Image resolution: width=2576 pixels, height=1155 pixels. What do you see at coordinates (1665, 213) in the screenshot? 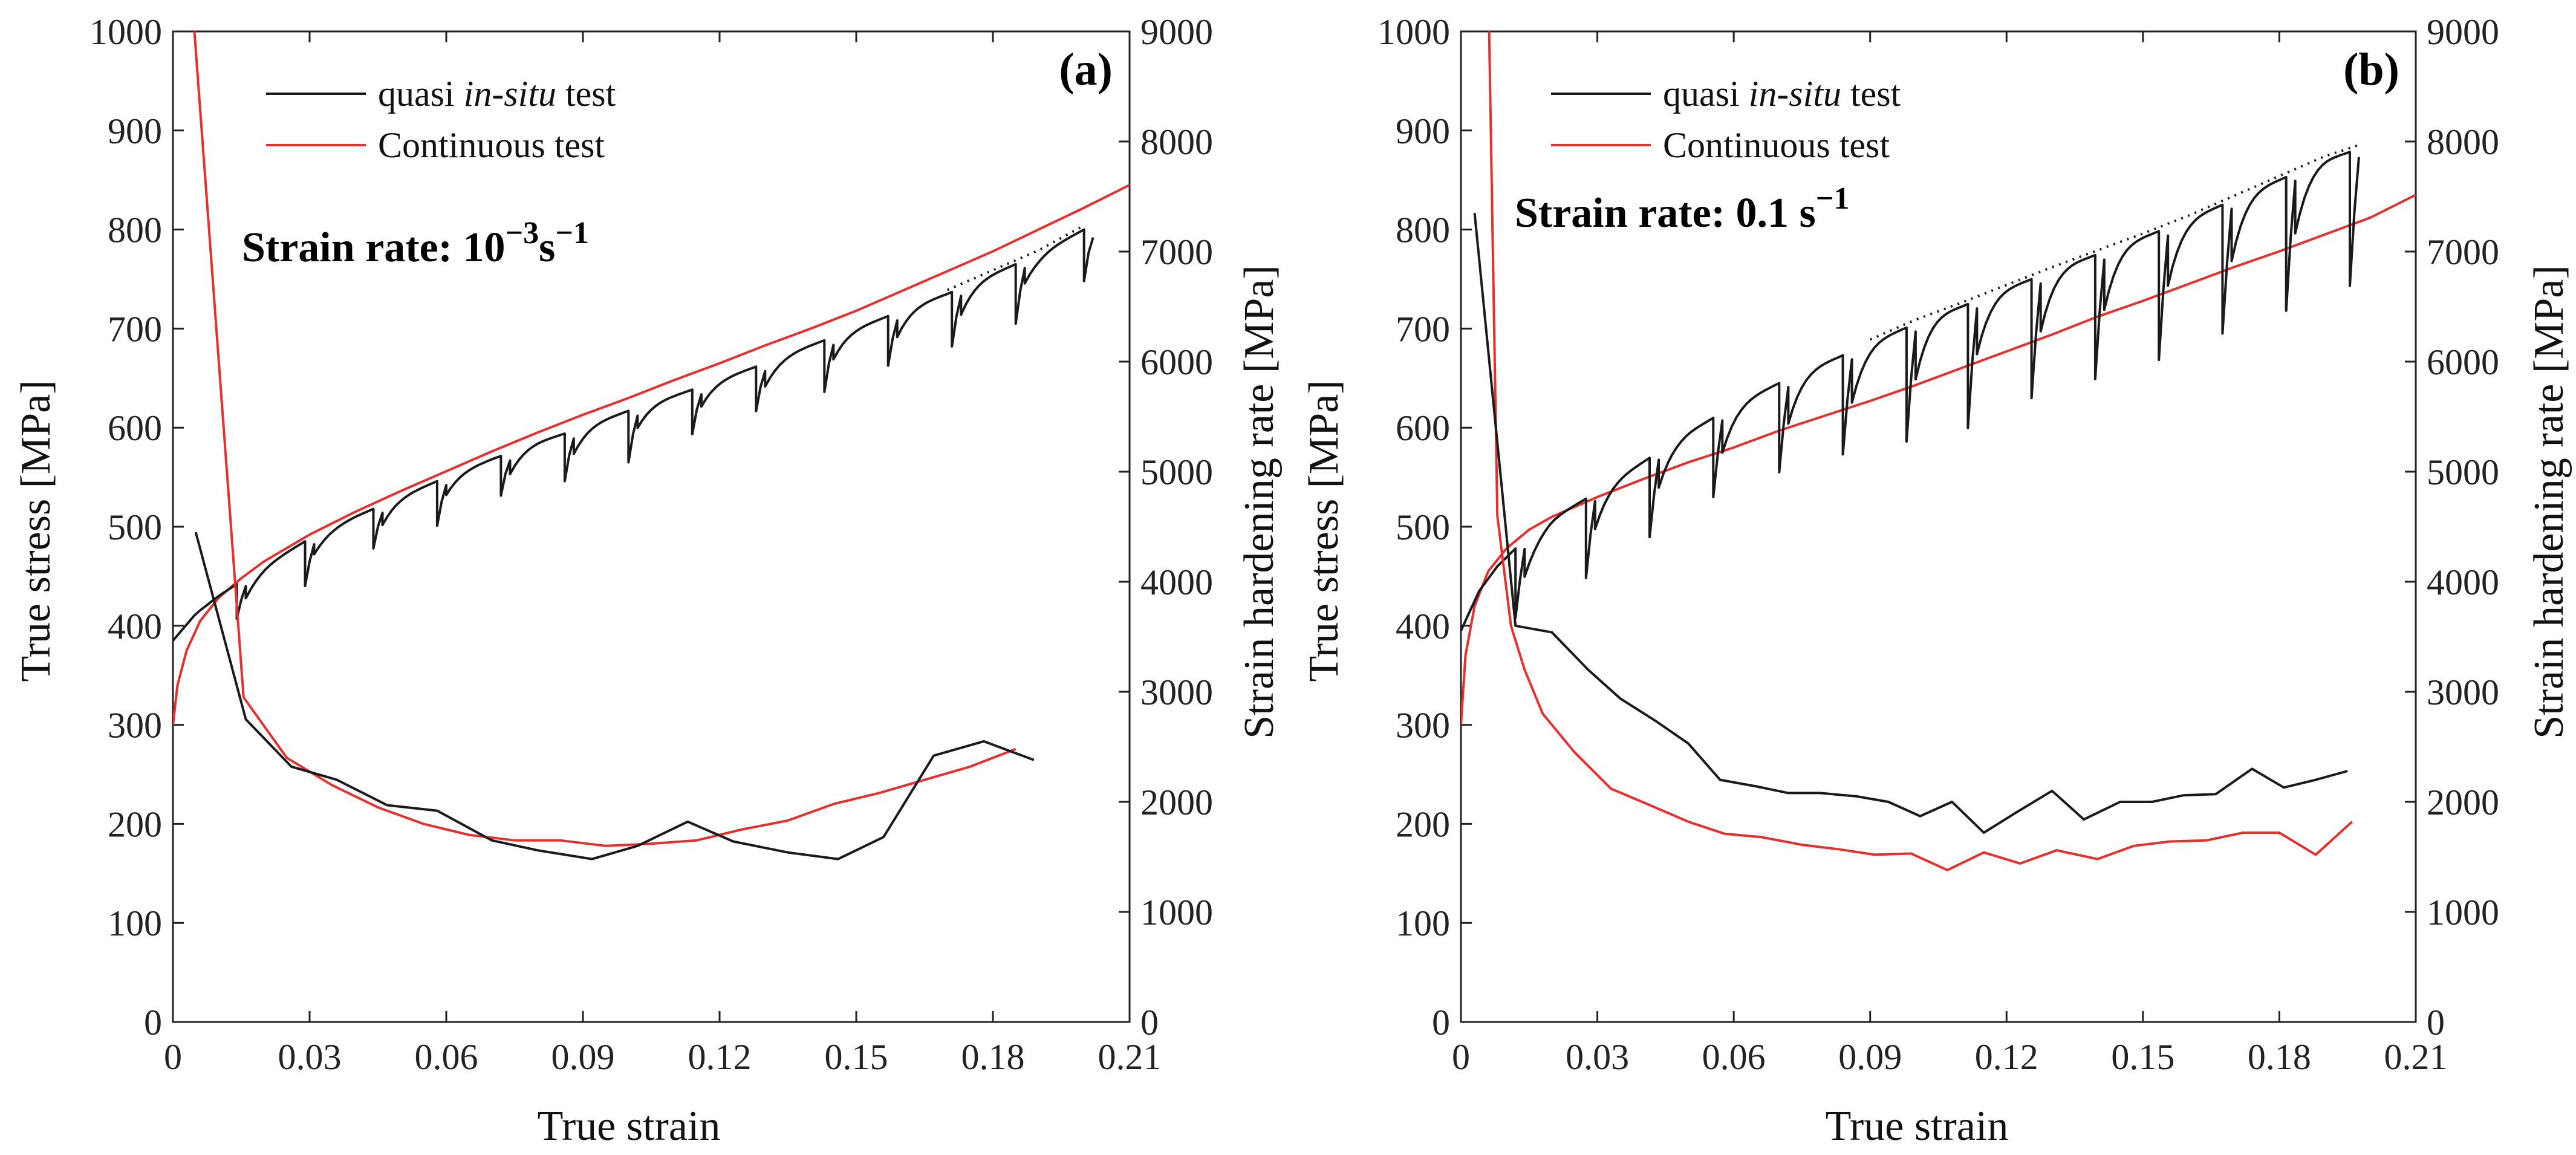
I see `strain-rate-text: Strain rate: 0.1 s` at bounding box center [1665, 213].